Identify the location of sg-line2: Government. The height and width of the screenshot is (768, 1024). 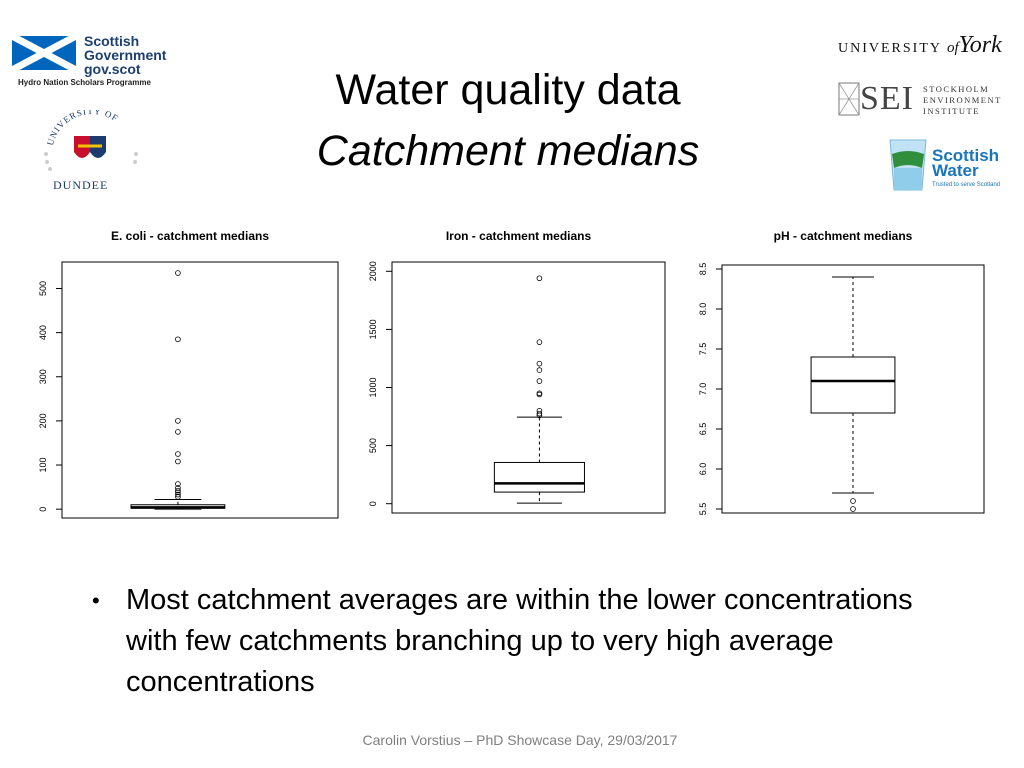
(125, 55).